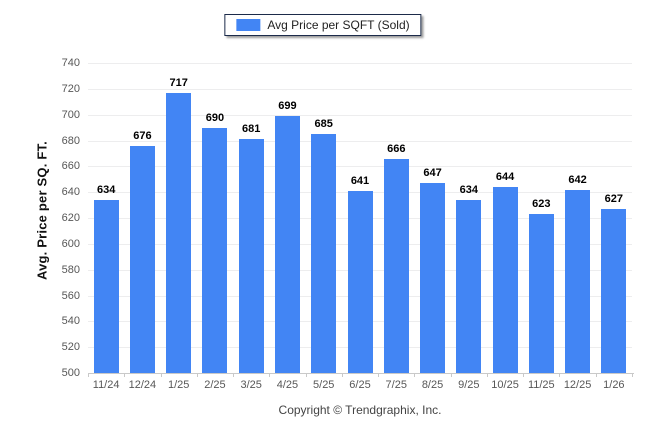 This screenshot has width=646, height=434. I want to click on bar-value-label: 717, so click(178, 82).